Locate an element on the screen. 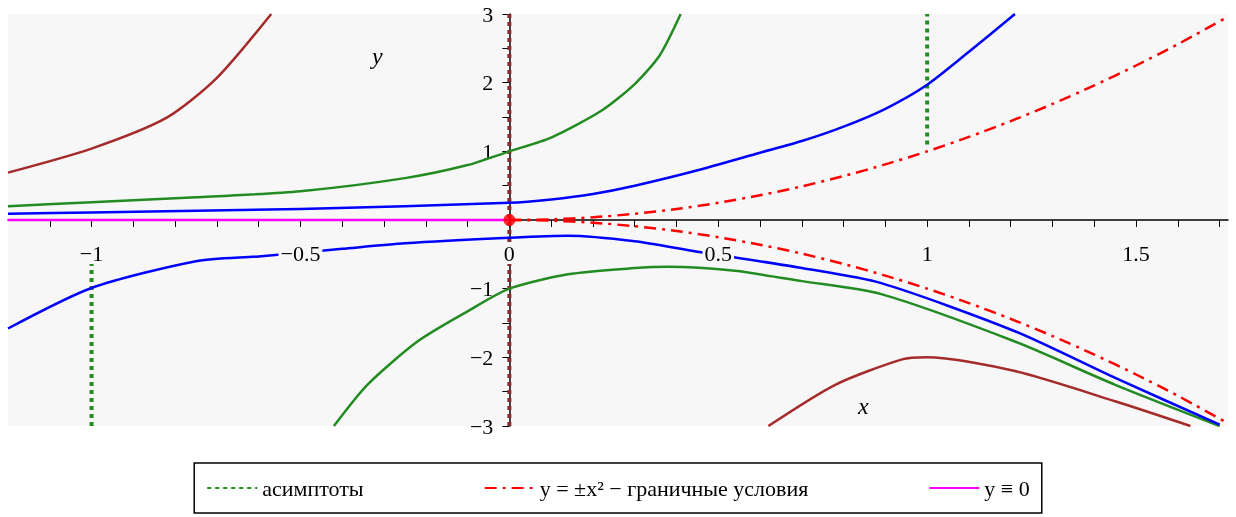  y-tick-label: 2 is located at coordinates (488, 83).